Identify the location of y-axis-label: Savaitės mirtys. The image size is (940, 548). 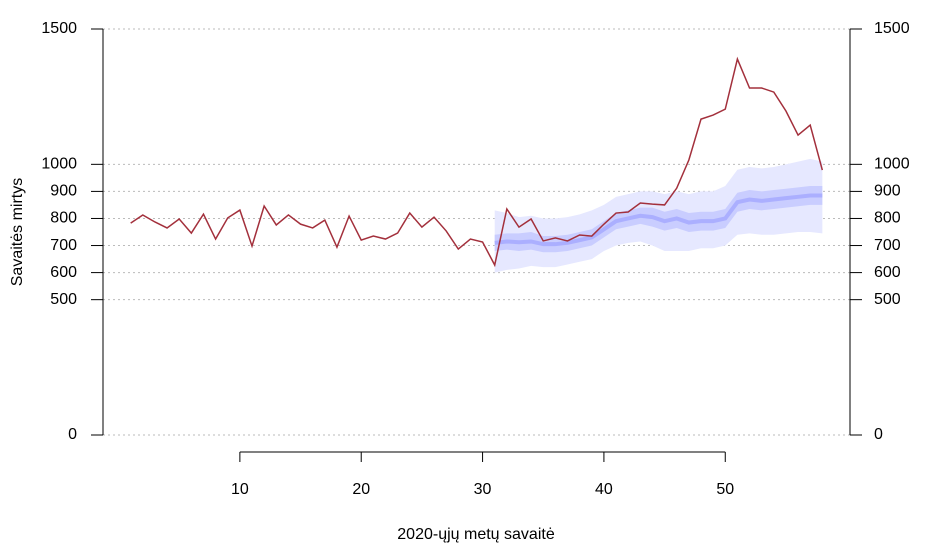
(17, 232).